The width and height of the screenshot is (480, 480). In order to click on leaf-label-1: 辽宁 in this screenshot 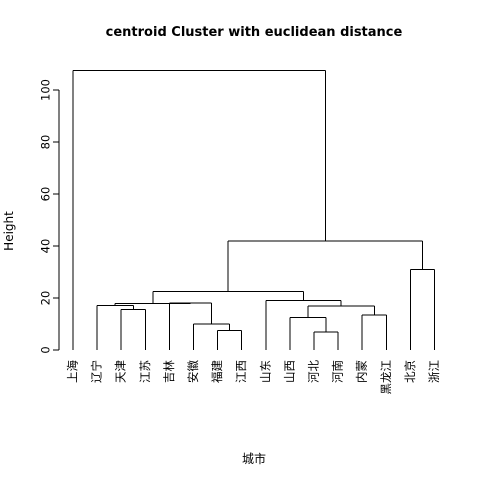, I will do `click(97, 371)`.